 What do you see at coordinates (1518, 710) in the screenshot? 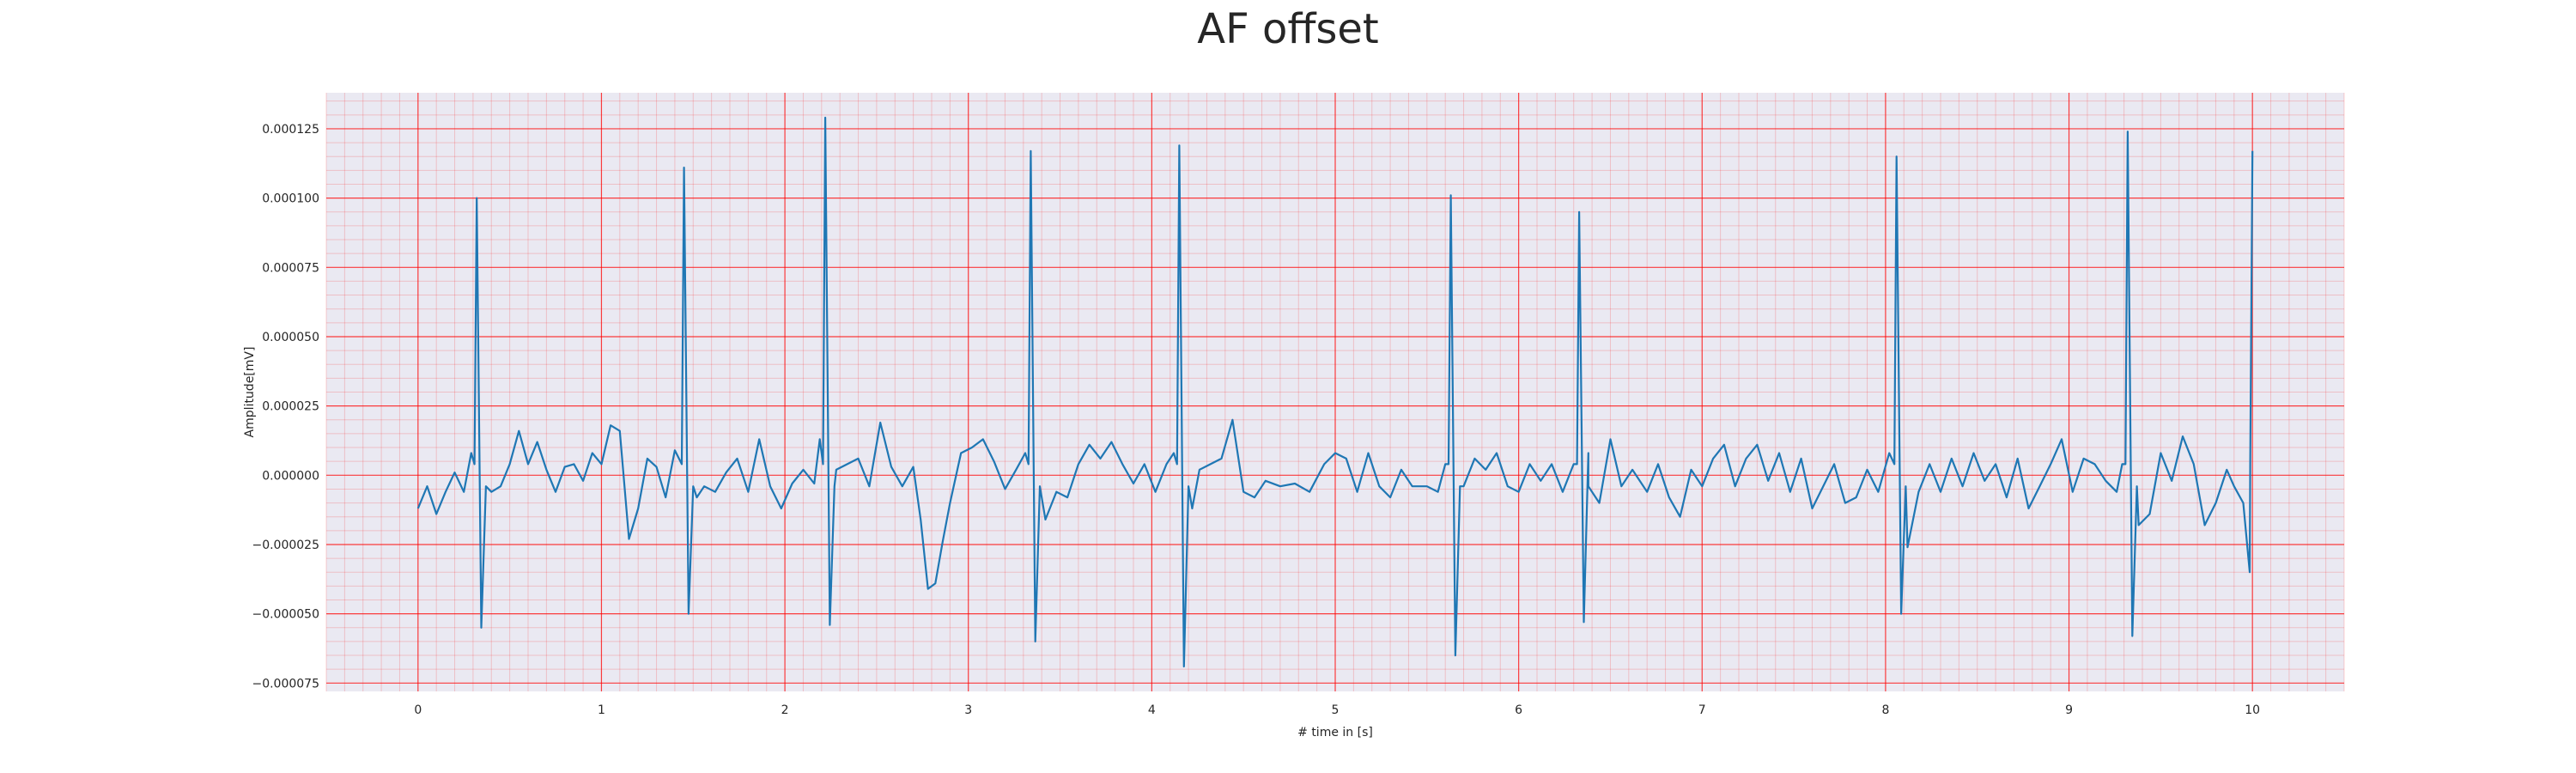
I see `x-tick-label: 6` at bounding box center [1518, 710].